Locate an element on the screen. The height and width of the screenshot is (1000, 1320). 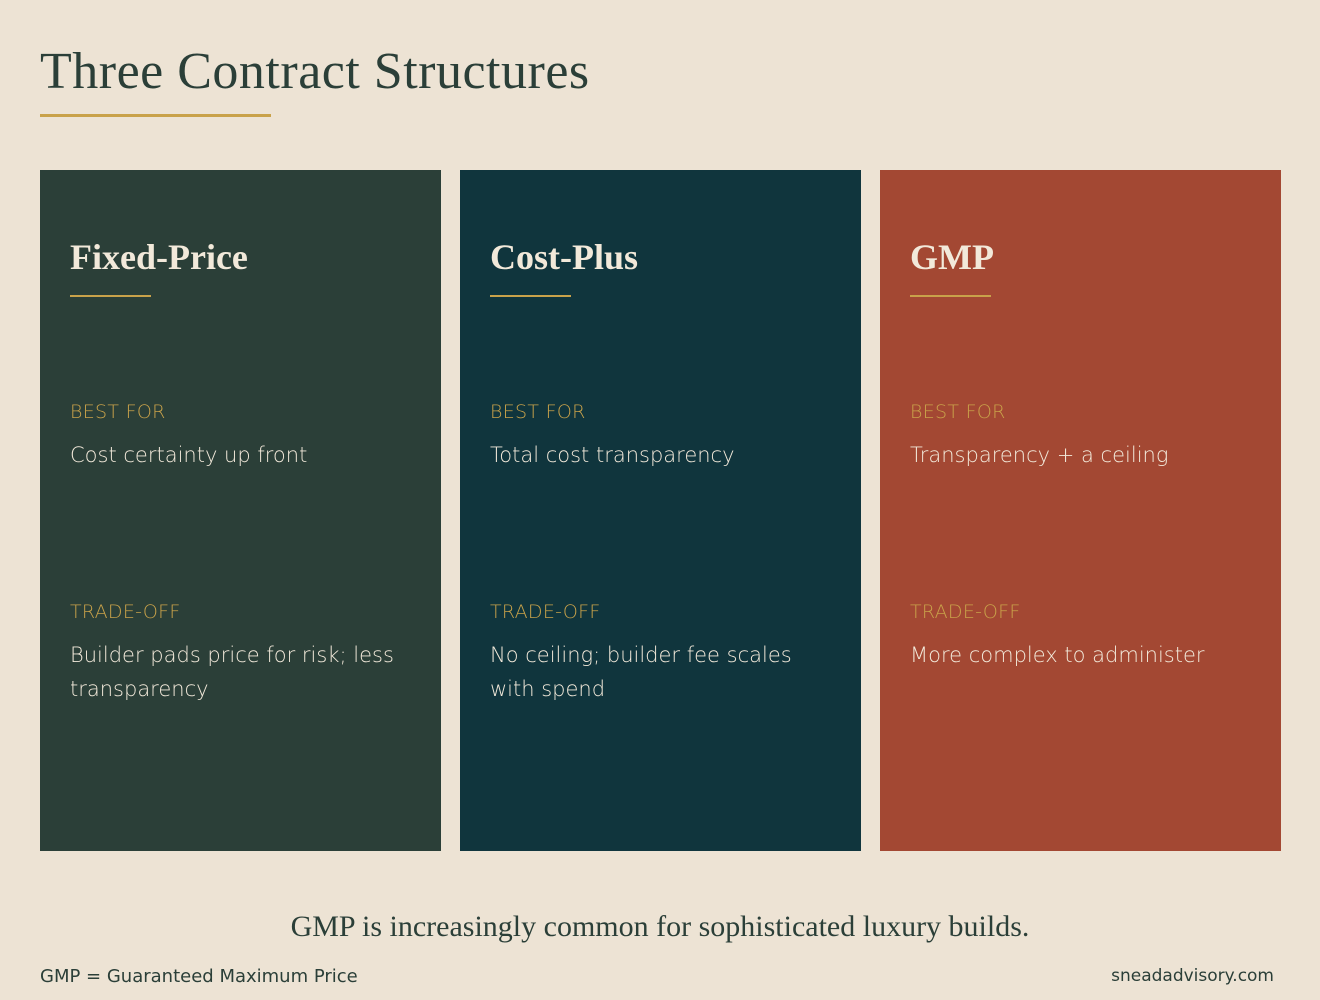
card-title: Cost-Plus is located at coordinates (564, 257).